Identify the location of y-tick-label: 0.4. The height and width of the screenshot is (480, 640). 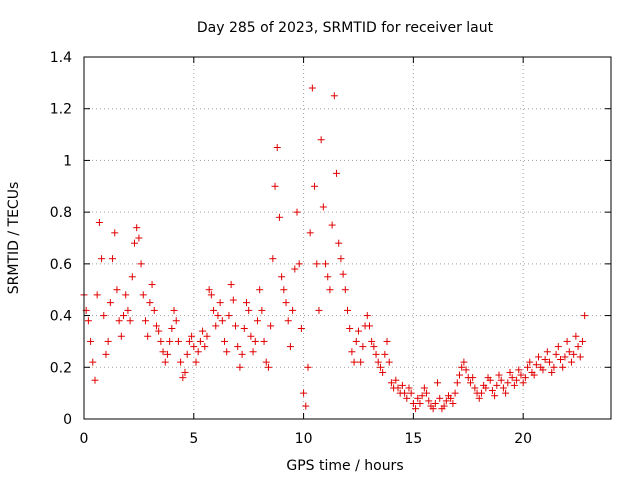
(61, 317).